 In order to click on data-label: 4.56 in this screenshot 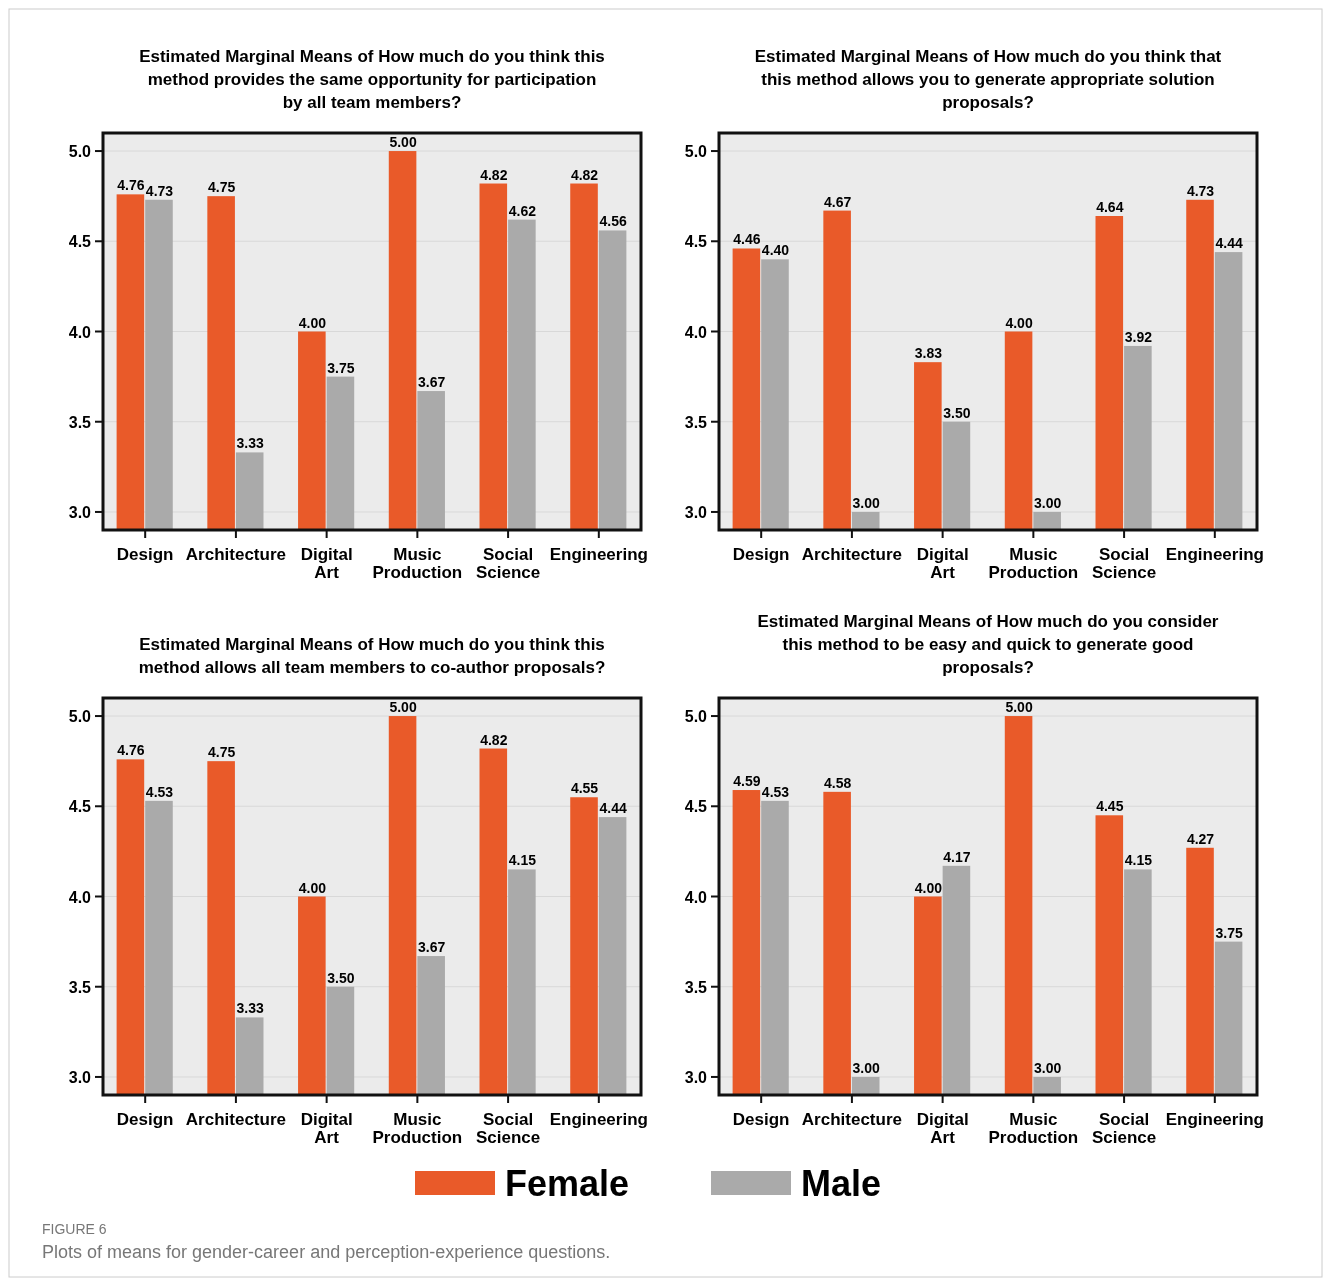, I will do `click(613, 221)`.